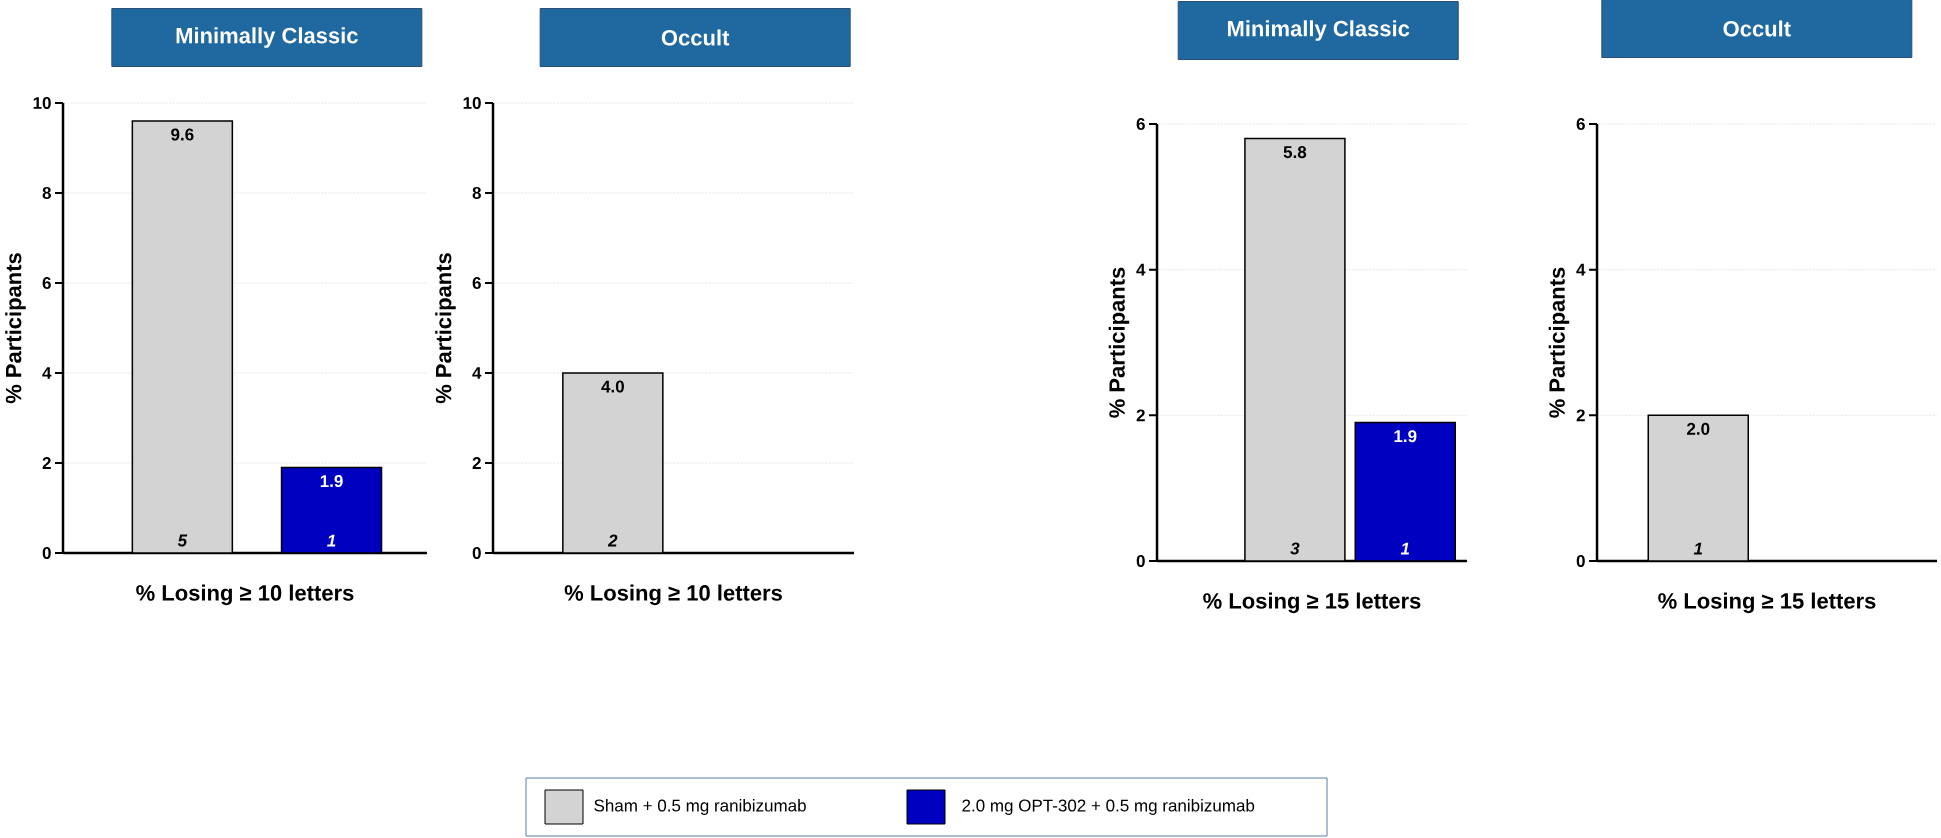 This screenshot has width=1941, height=838. Describe the element at coordinates (1108, 807) in the screenshot. I see `legend-label: 2.0 mg OPT-302 + 0.5 mg ranibizumab` at that location.